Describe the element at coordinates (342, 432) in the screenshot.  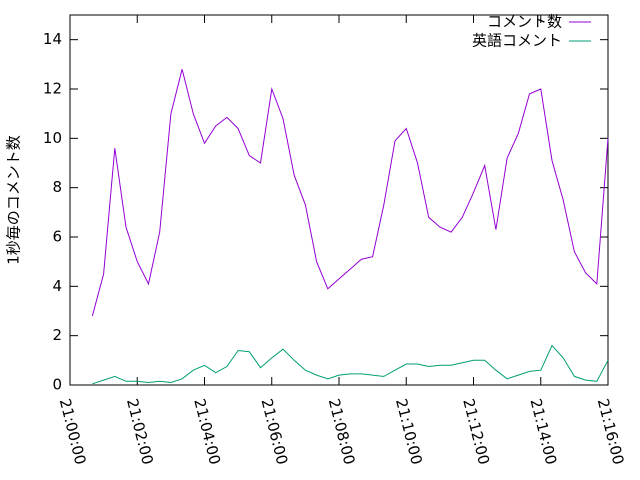
I see `x-tick-label: 21:08:00` at that location.